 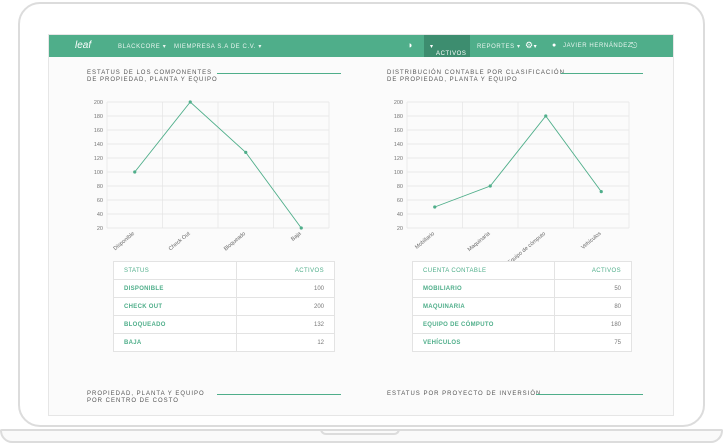 I want to click on nav-reportes: REPORTES ▾, so click(x=499, y=46).